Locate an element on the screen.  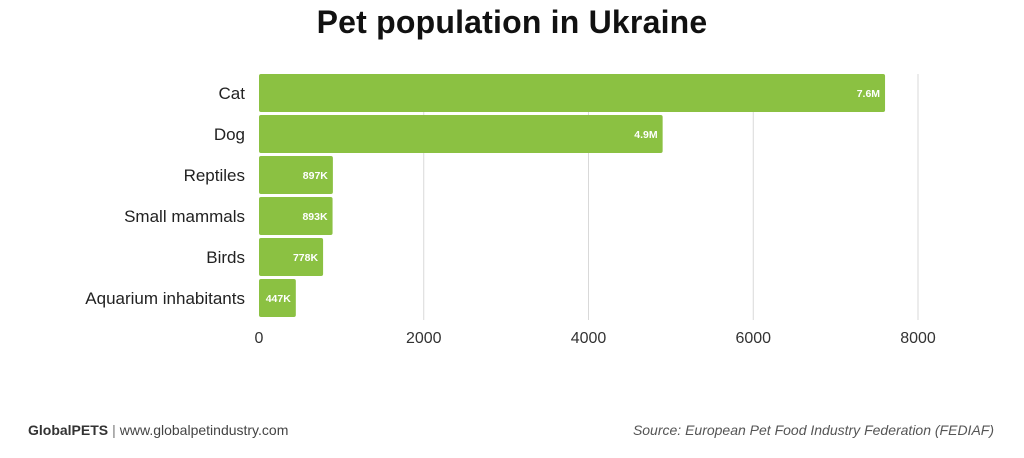
category-label: Cat is located at coordinates (232, 93).